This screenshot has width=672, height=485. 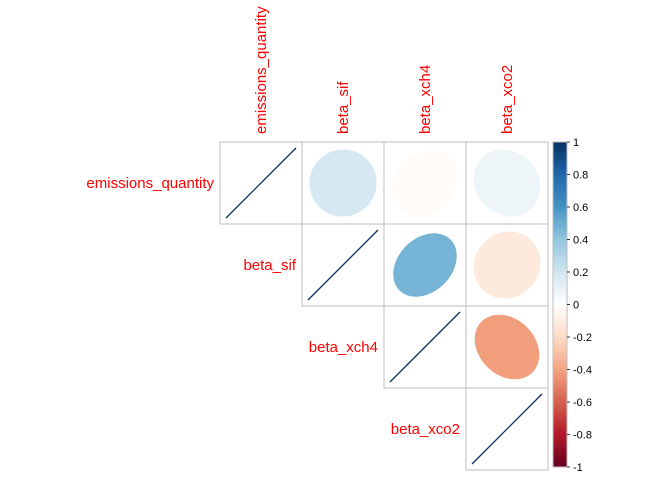 What do you see at coordinates (582, 403) in the screenshot?
I see `colorbar-tick-label: -0.6` at bounding box center [582, 403].